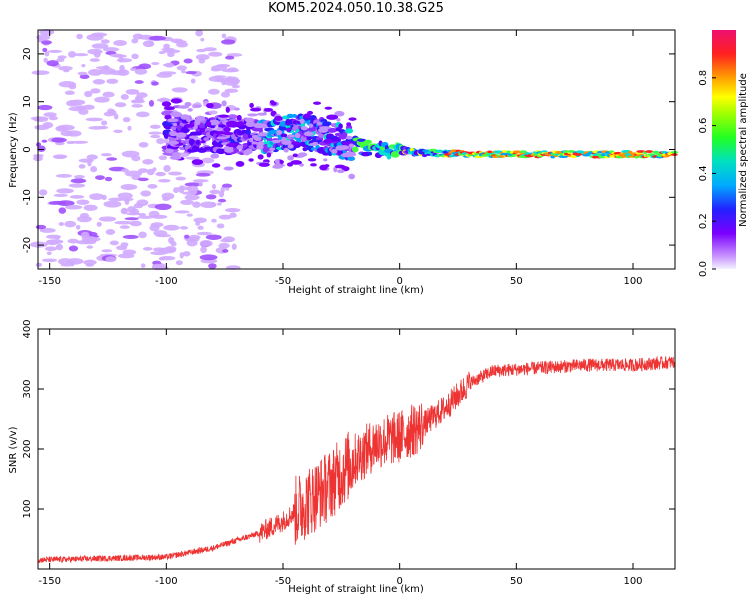  What do you see at coordinates (166, 281) in the screenshot?
I see `spectrogram-x-tick-label: -100` at bounding box center [166, 281].